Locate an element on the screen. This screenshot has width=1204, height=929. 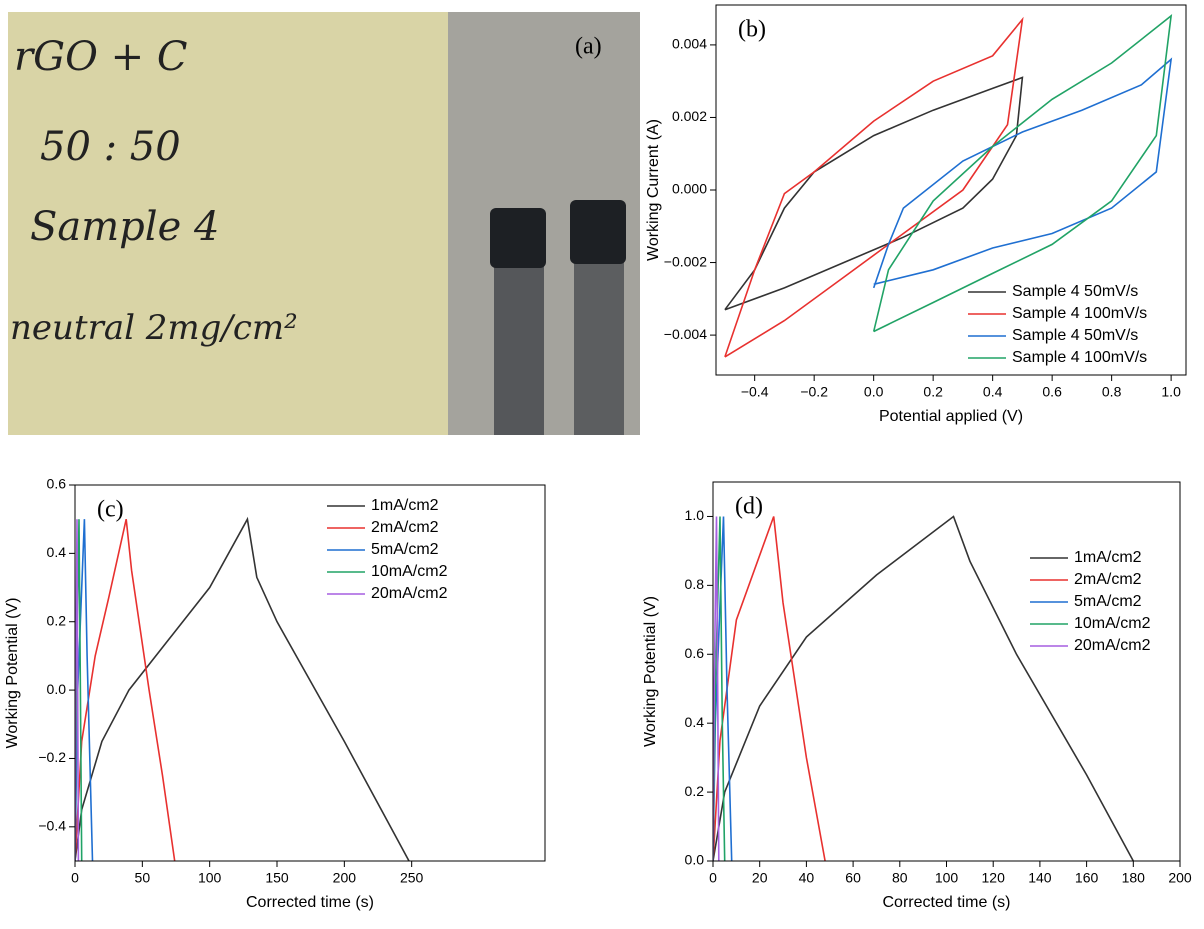
y-tick-label: −0.002 is located at coordinates (685, 261).